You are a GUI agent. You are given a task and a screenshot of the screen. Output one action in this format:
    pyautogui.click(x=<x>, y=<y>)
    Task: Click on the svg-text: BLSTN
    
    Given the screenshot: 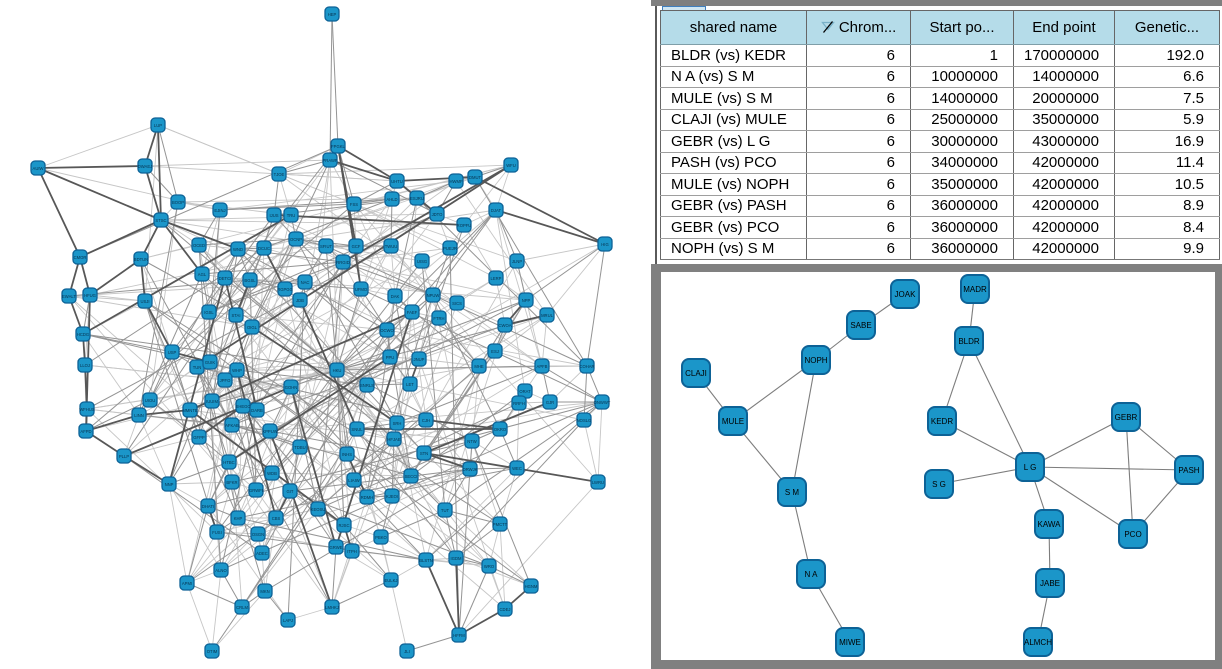 What is the action you would take?
    pyautogui.click(x=426, y=560)
    